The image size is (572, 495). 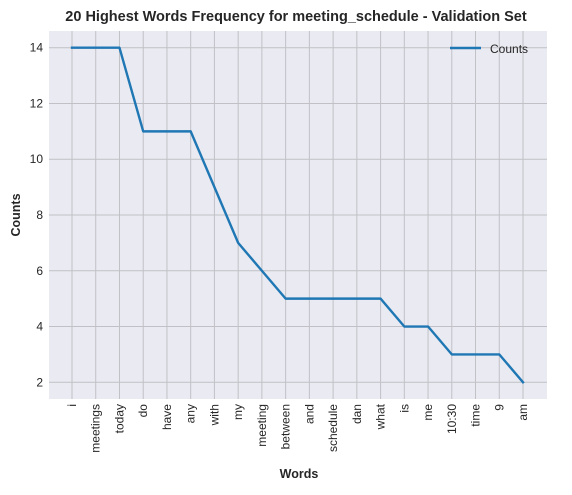 What do you see at coordinates (37, 48) in the screenshot?
I see `y-tick-label: 14` at bounding box center [37, 48].